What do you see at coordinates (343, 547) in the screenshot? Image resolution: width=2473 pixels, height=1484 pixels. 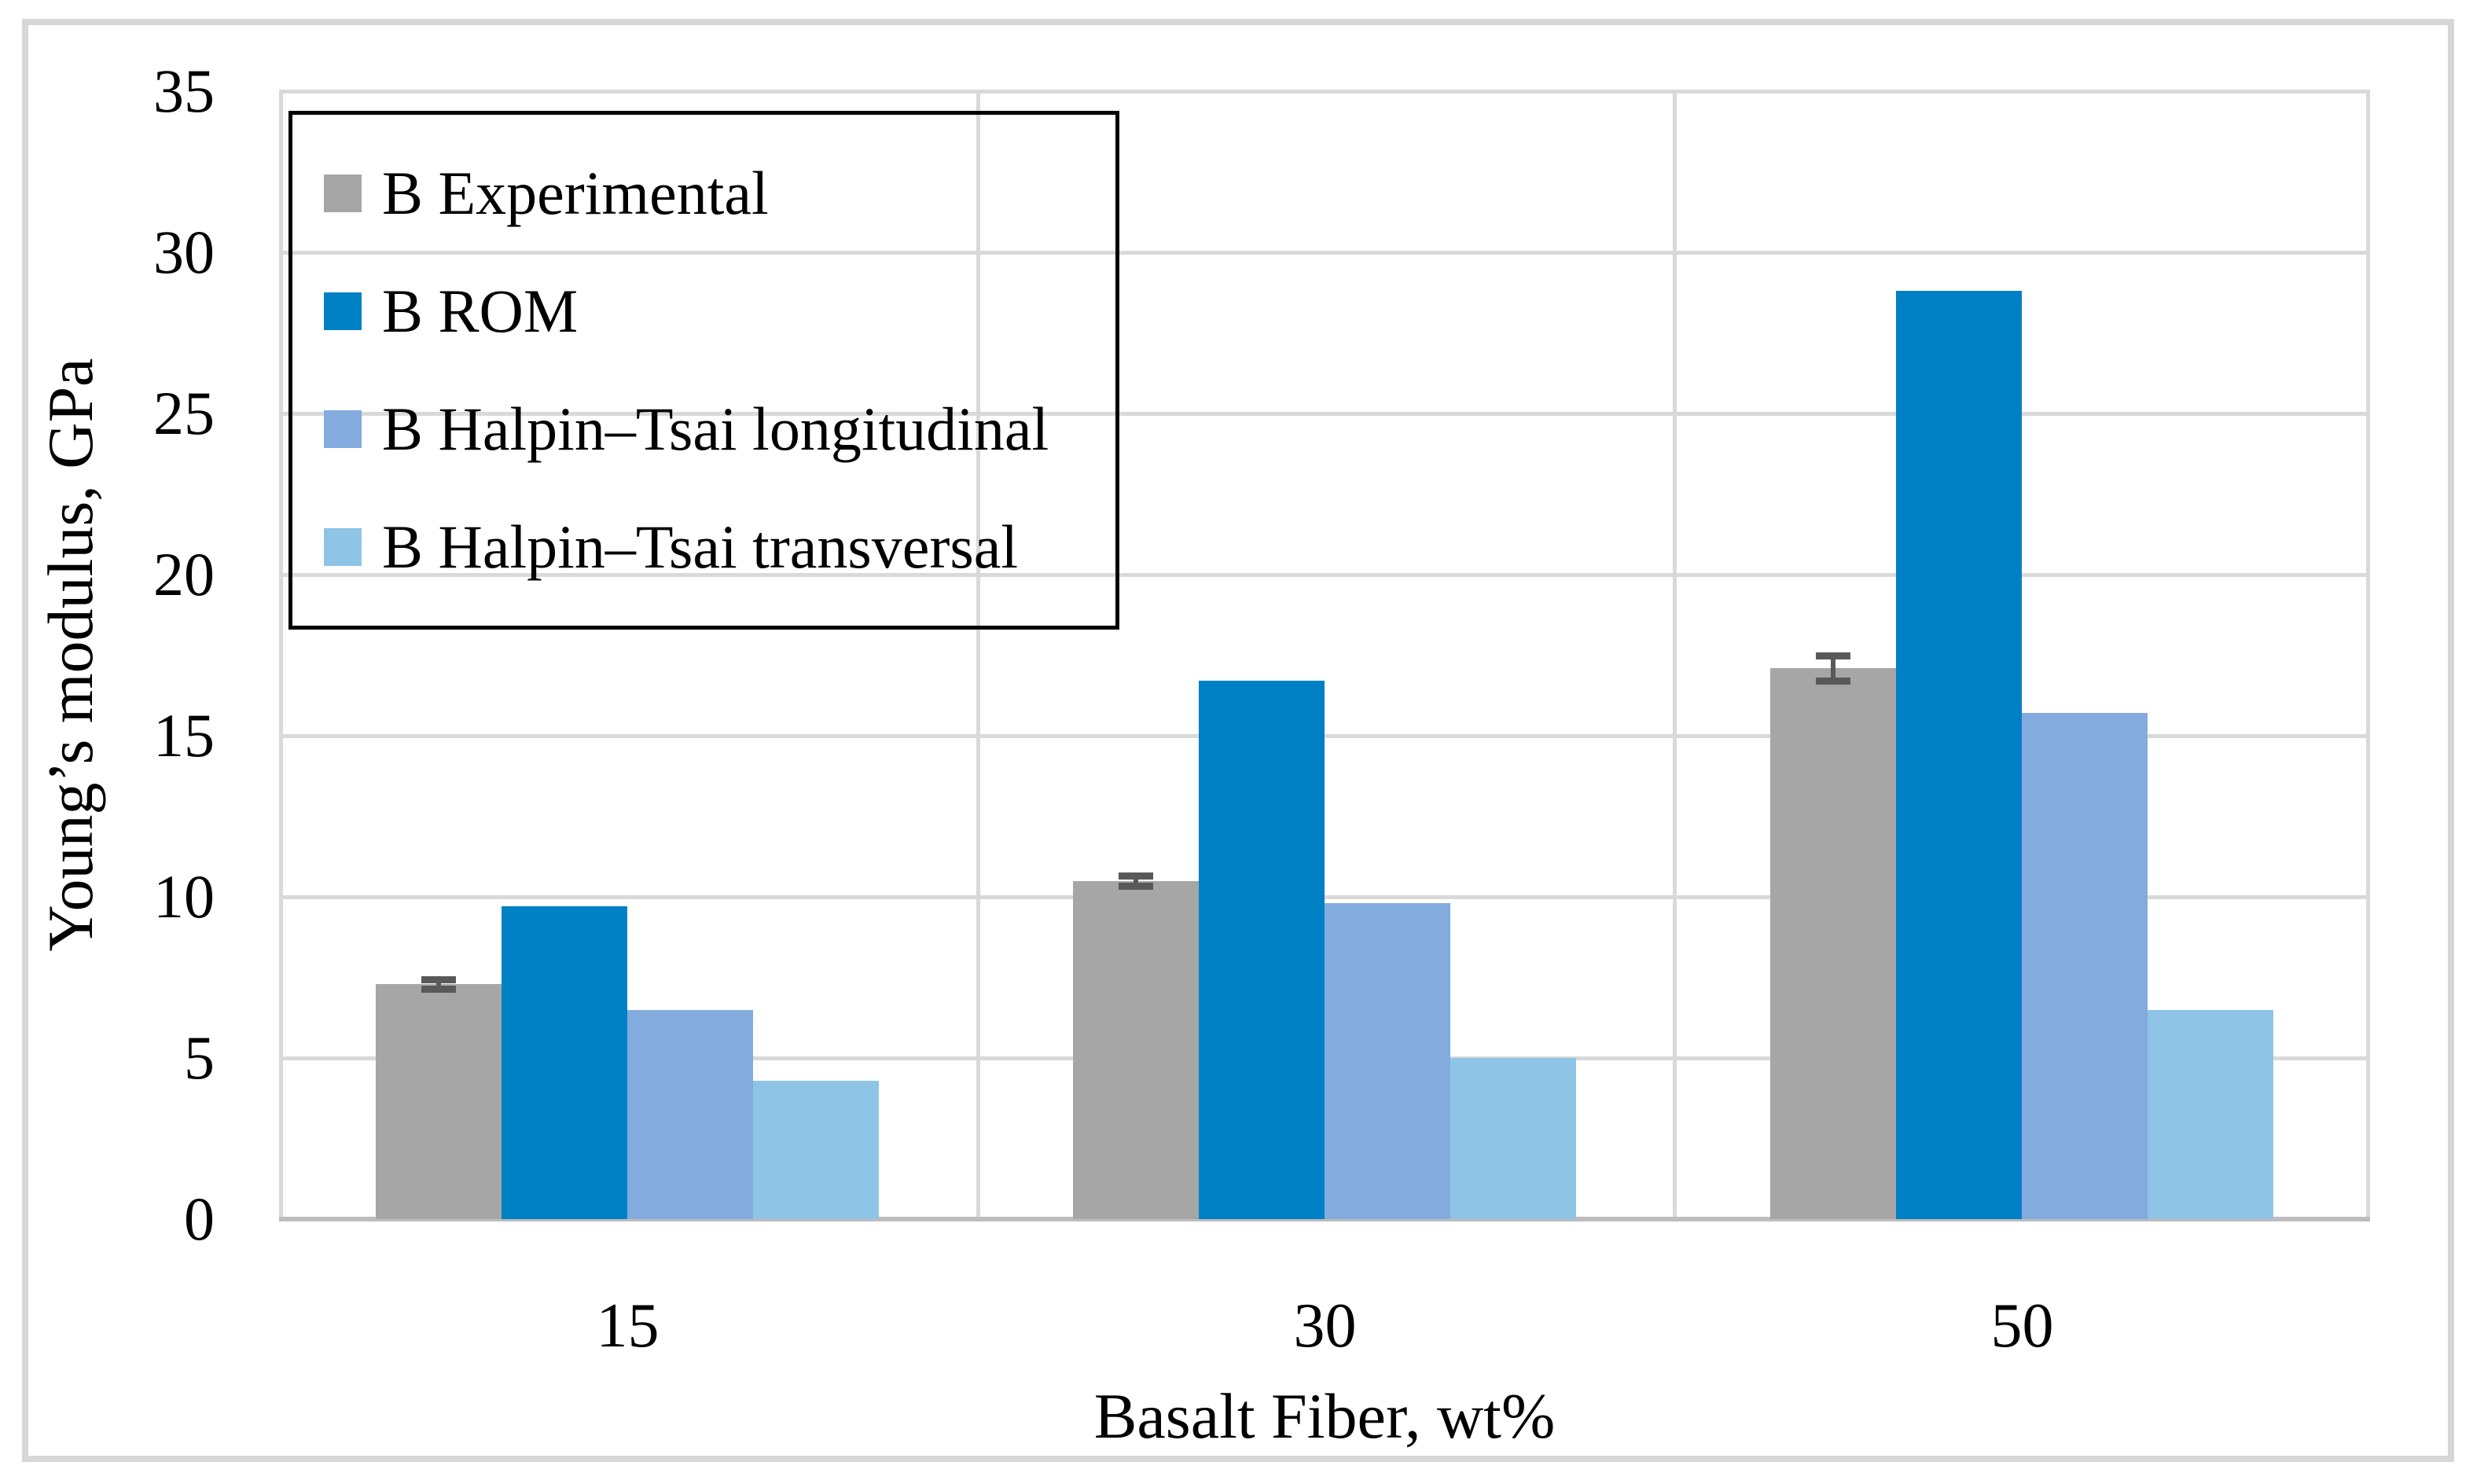 I see `legend-swatch-halpin-tsai-transversal-icon` at bounding box center [343, 547].